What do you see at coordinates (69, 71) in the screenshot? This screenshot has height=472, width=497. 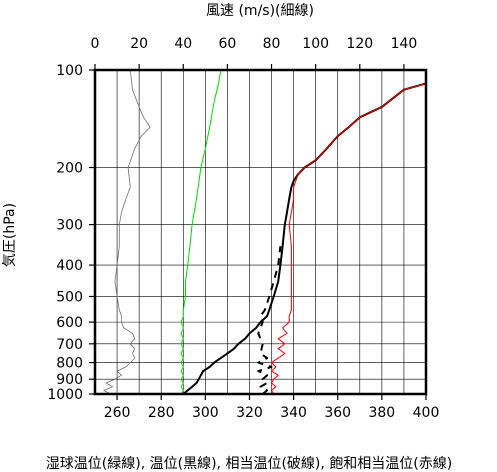 I see `left-tick-label: 100` at bounding box center [69, 71].